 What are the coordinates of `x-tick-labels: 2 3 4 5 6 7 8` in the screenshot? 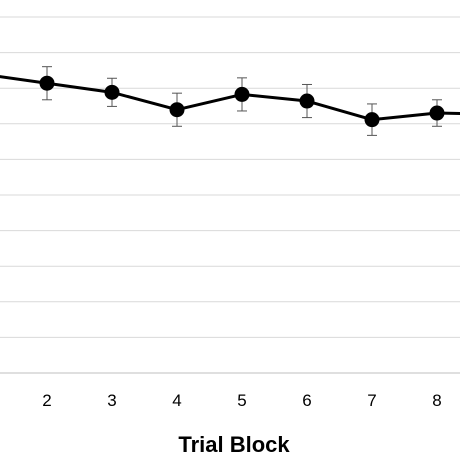 It's located at (241, 400).